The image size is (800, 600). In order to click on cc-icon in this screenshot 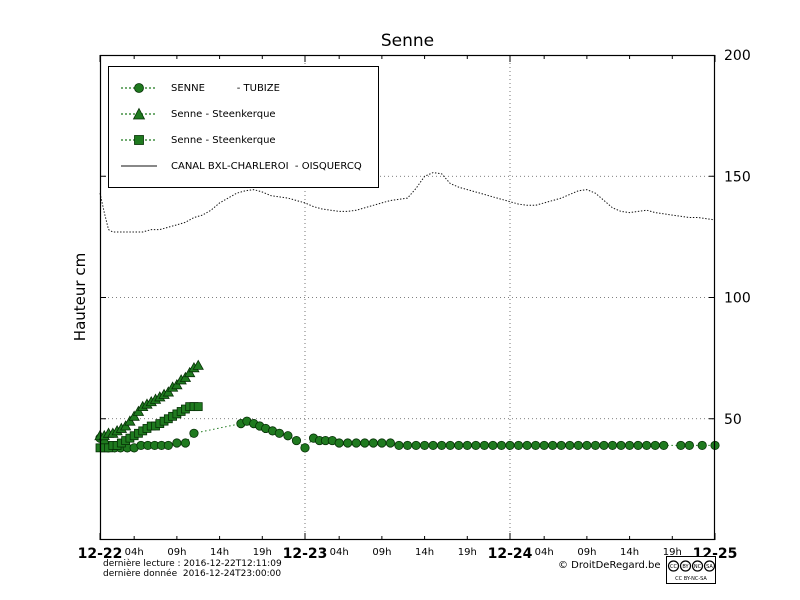, I will do `click(673, 566)`.